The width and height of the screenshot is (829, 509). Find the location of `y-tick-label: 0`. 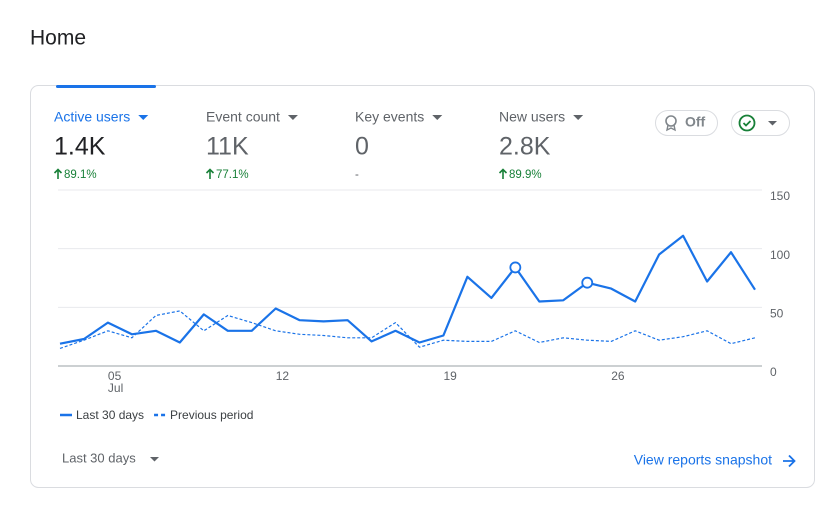

y-tick-label: 0 is located at coordinates (773, 372).